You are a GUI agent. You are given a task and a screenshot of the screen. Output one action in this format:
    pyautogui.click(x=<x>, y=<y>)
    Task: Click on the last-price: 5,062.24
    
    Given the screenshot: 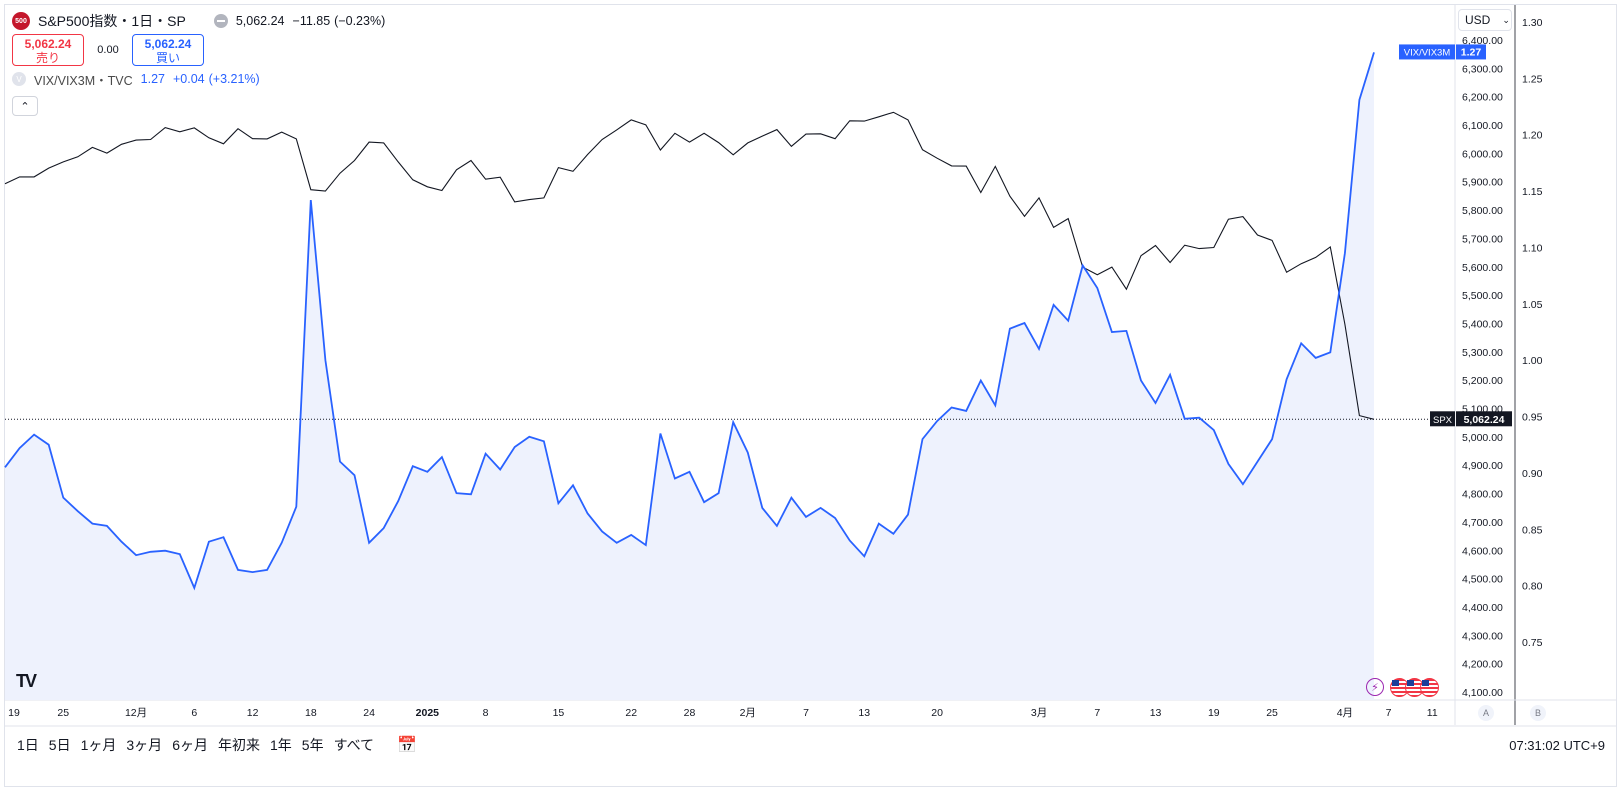 What is the action you would take?
    pyautogui.click(x=260, y=21)
    